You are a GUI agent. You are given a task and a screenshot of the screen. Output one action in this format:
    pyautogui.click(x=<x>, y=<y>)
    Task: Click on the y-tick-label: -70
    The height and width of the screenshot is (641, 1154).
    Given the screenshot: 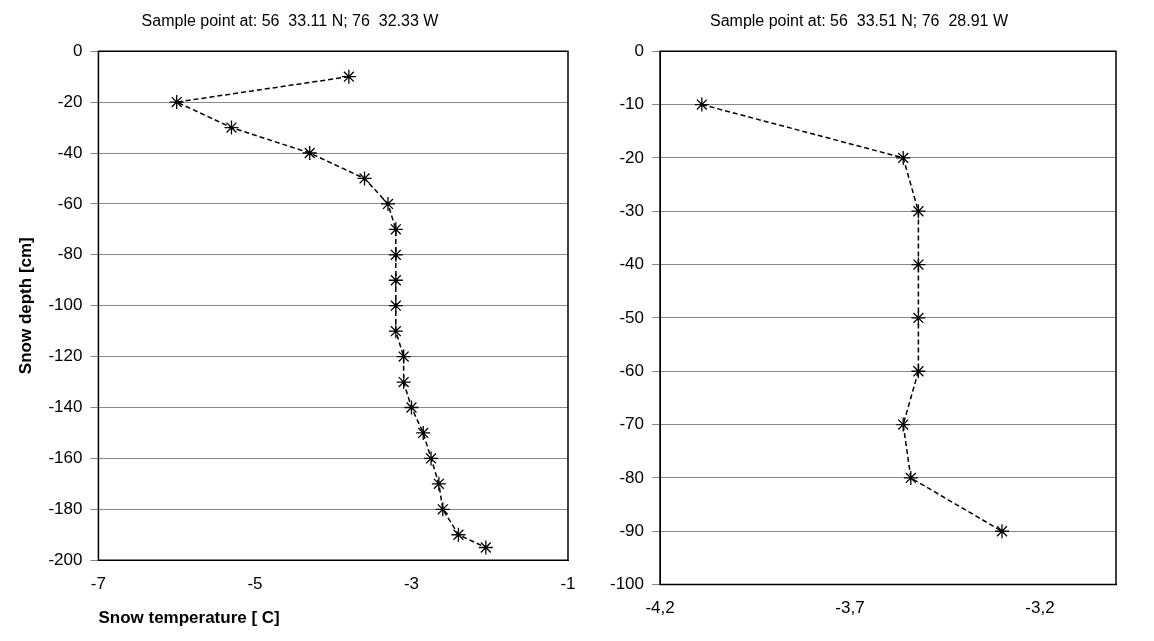 What is the action you would take?
    pyautogui.click(x=632, y=424)
    